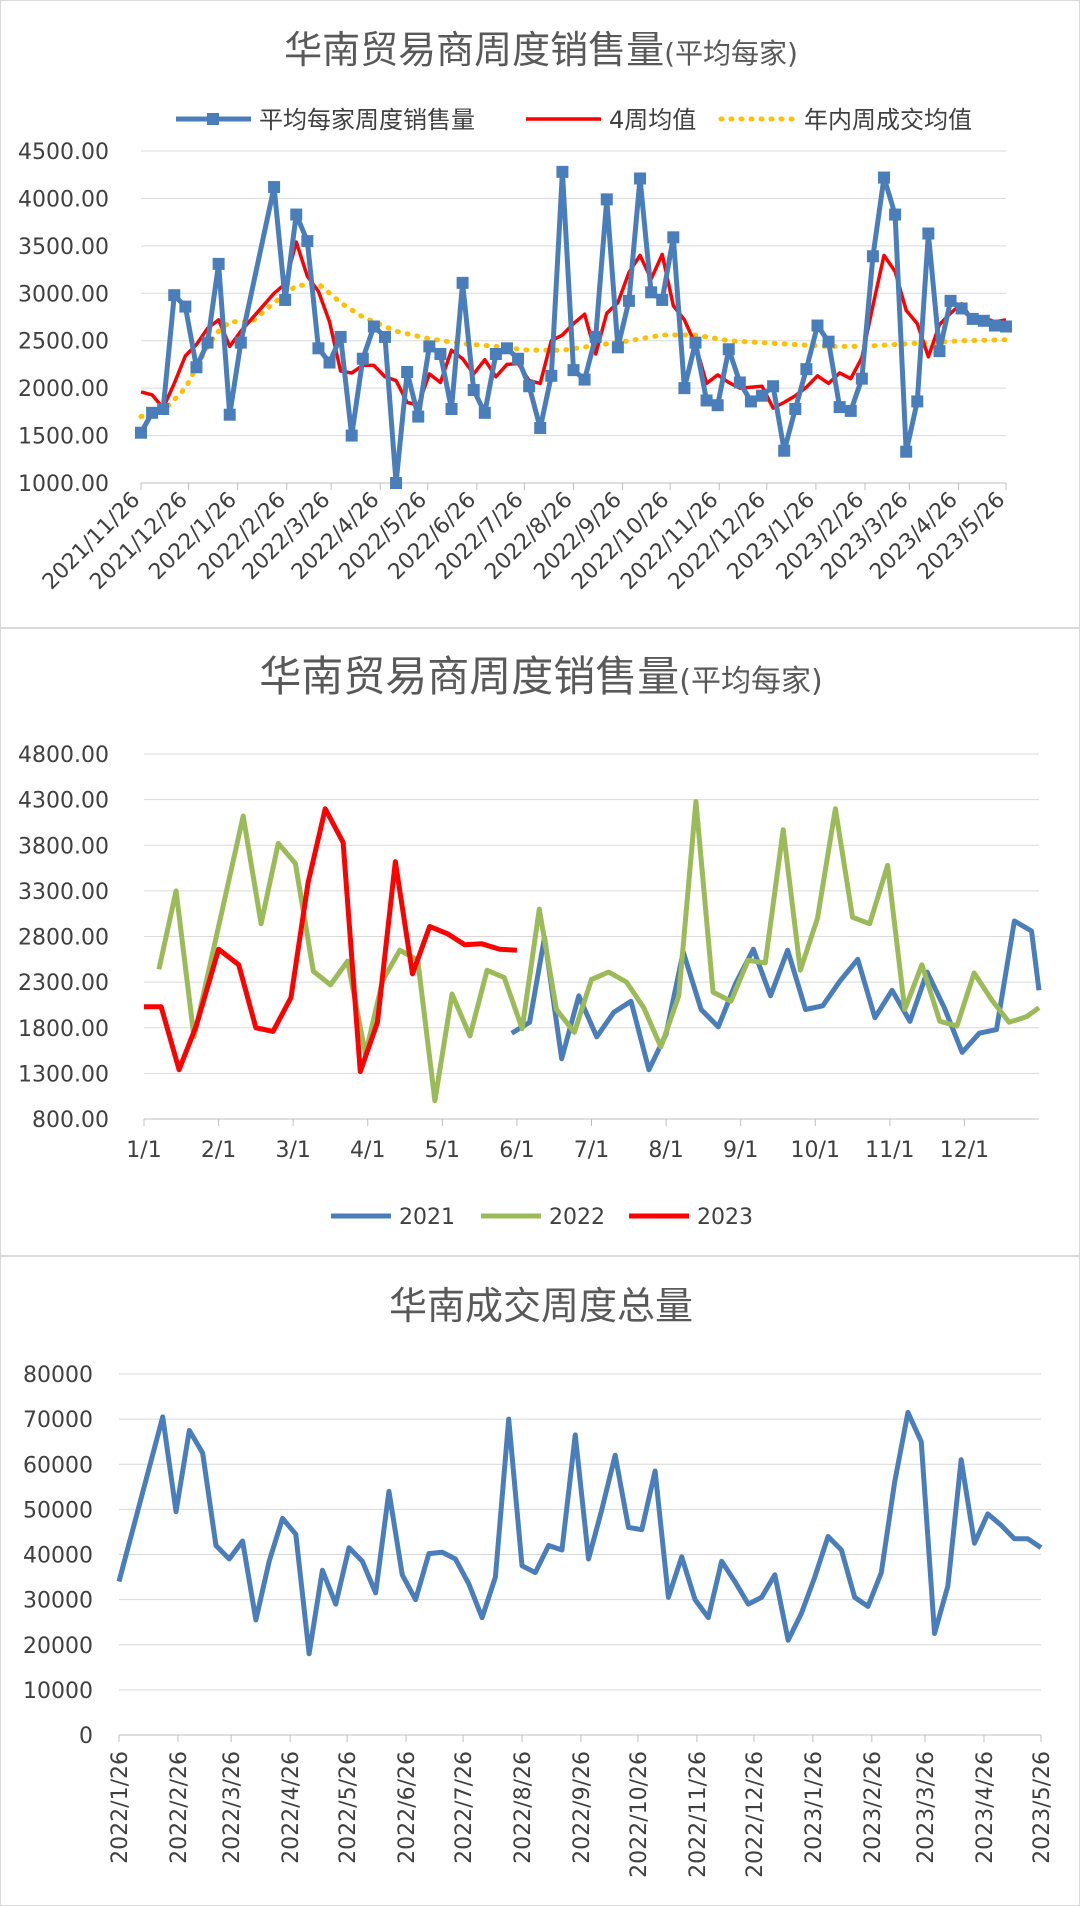 The height and width of the screenshot is (1906, 1080). What do you see at coordinates (58, 1646) in the screenshot?
I see `y-tick-label: 20000` at bounding box center [58, 1646].